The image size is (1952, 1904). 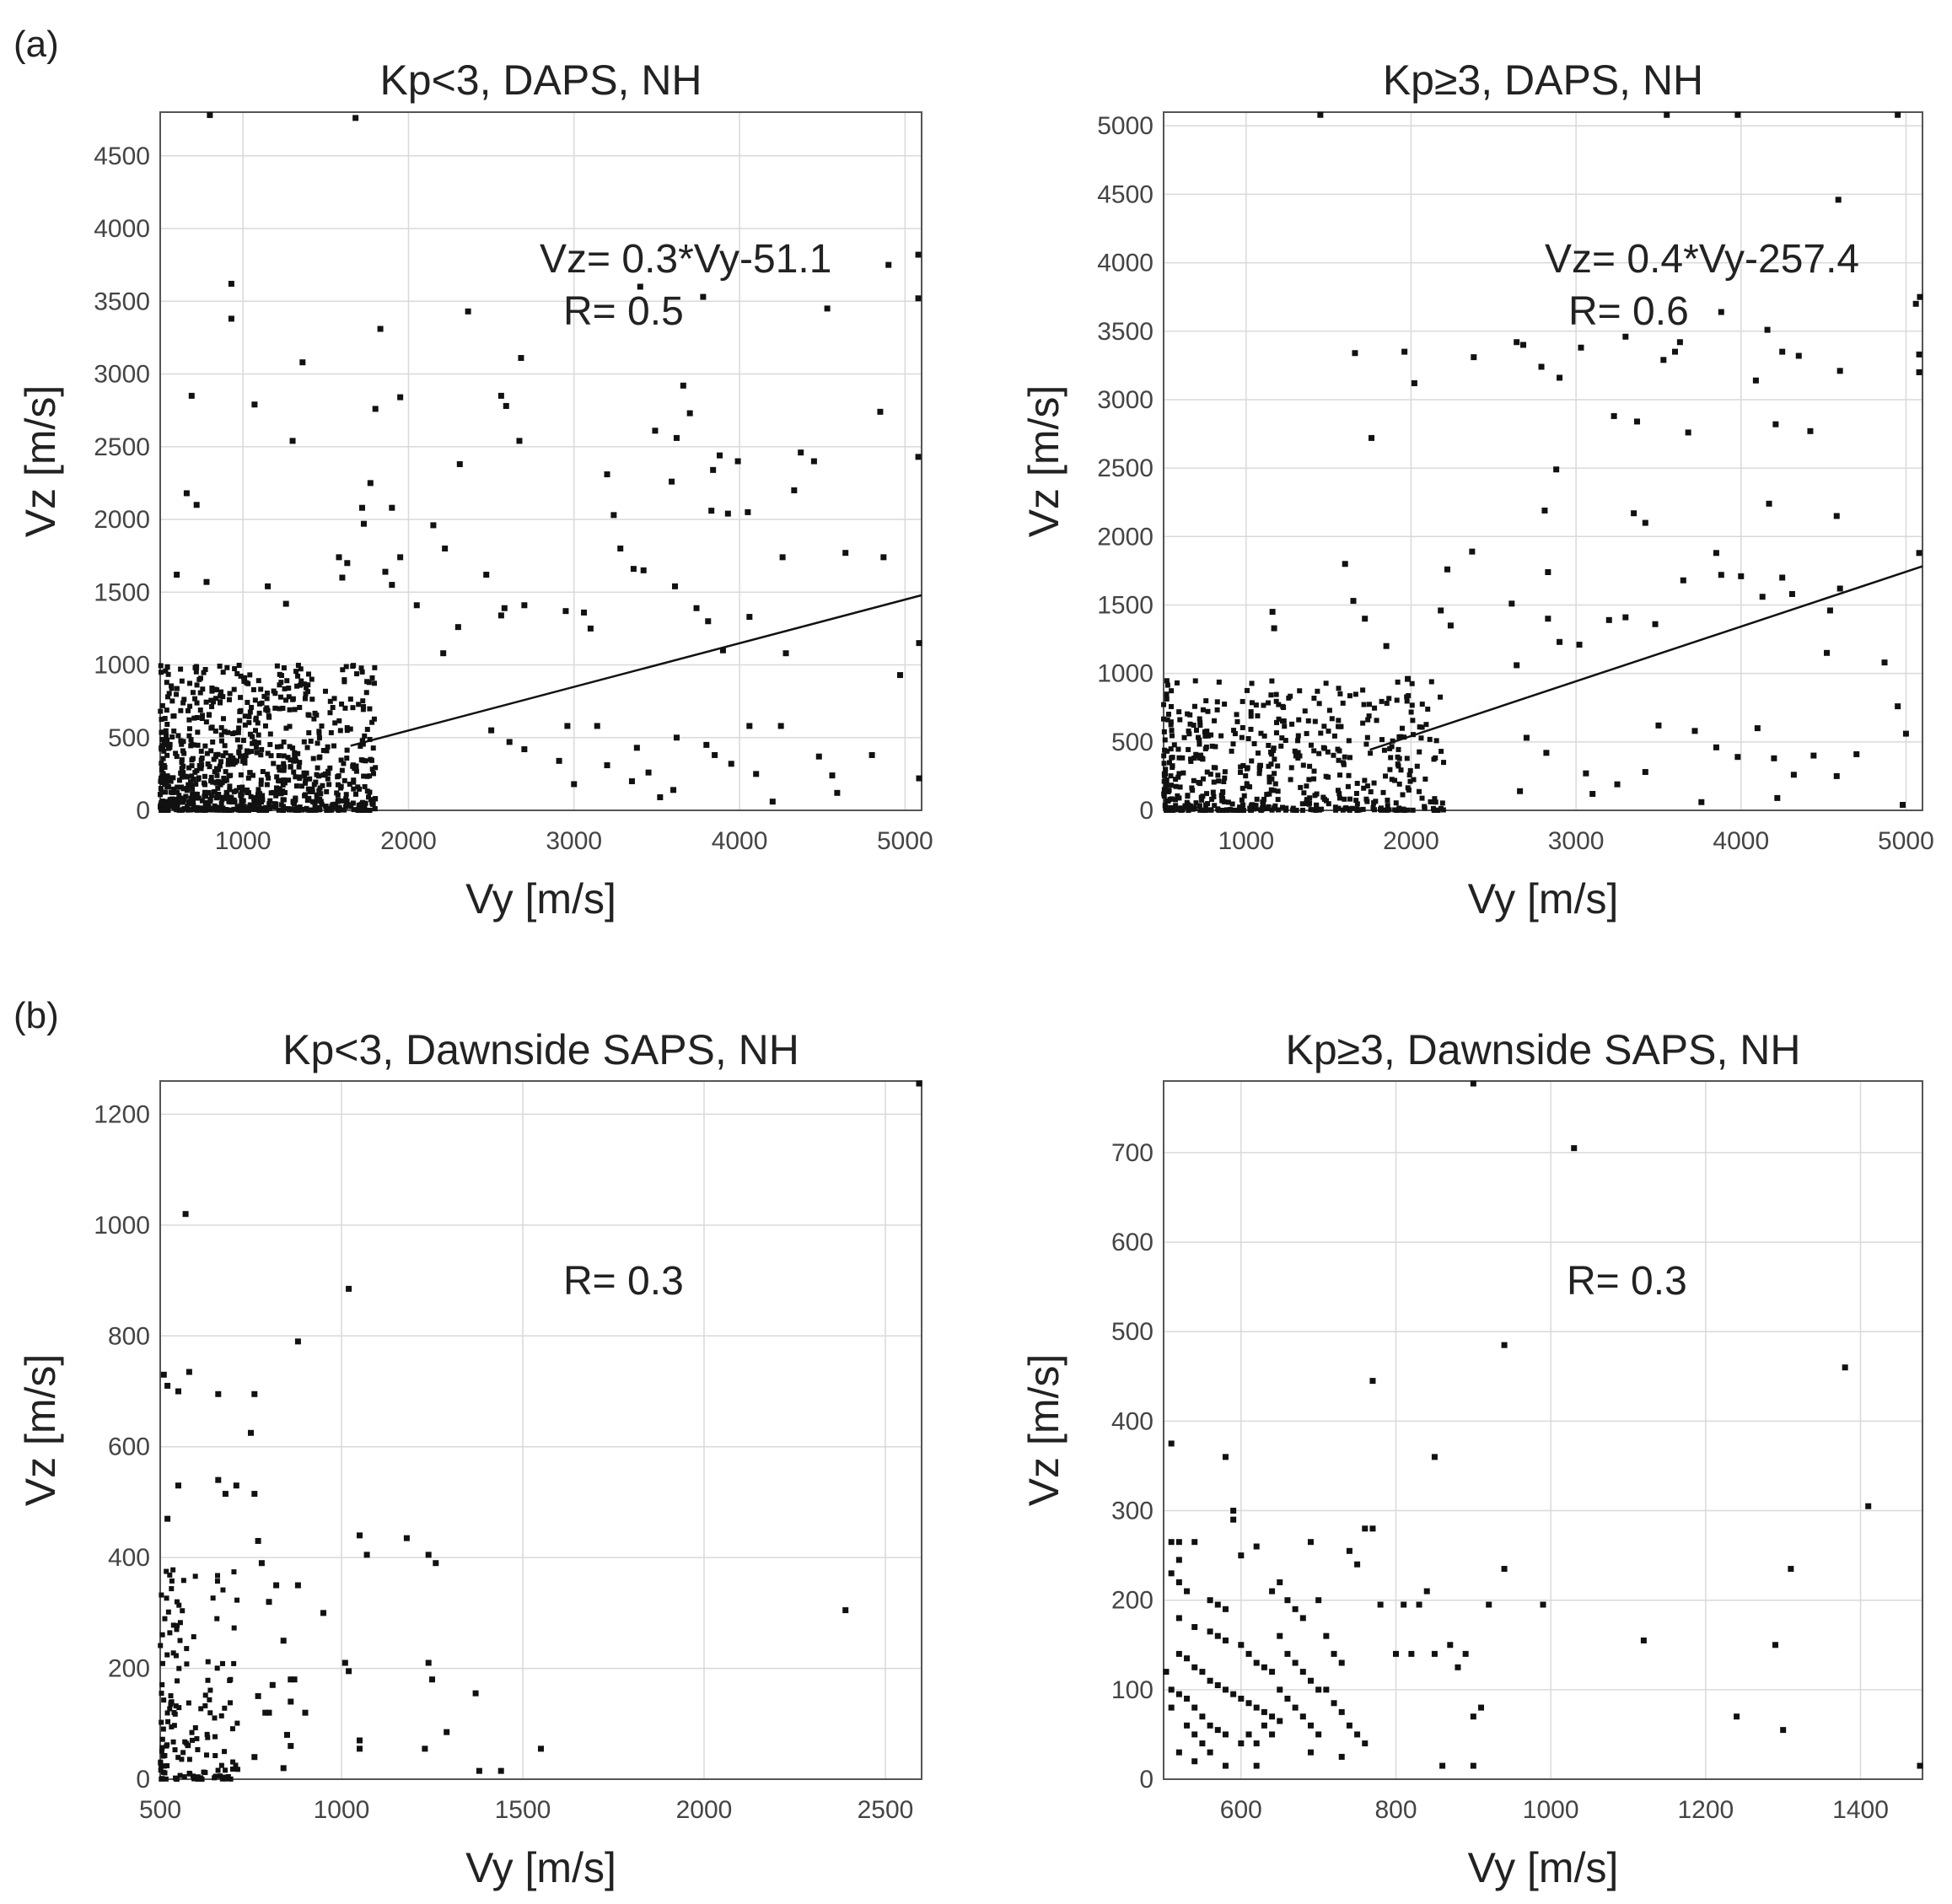 What do you see at coordinates (540, 898) in the screenshot?
I see `x-axis-label: Vy [m/s]` at bounding box center [540, 898].